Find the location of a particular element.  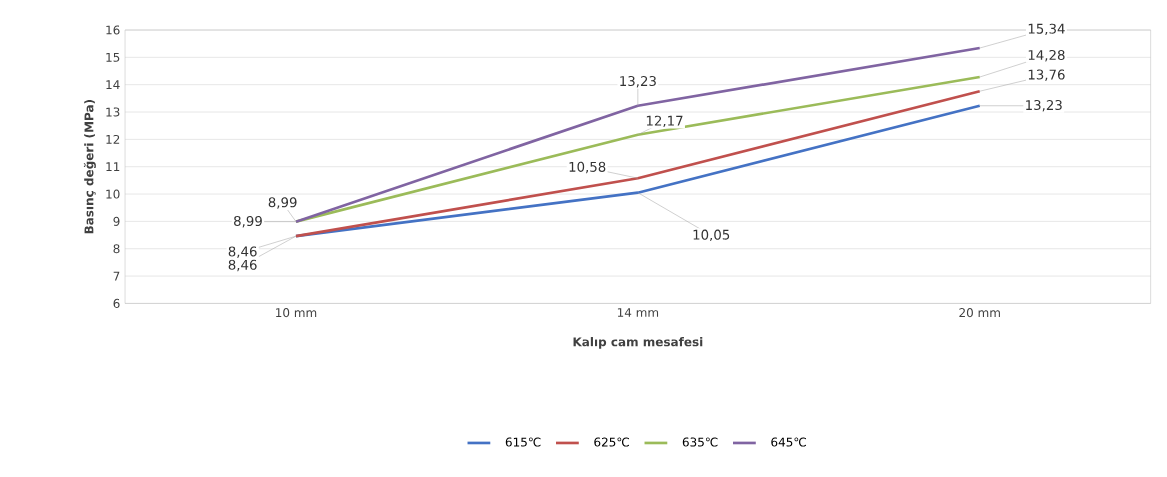

data-label: 15,34 is located at coordinates (1046, 29).